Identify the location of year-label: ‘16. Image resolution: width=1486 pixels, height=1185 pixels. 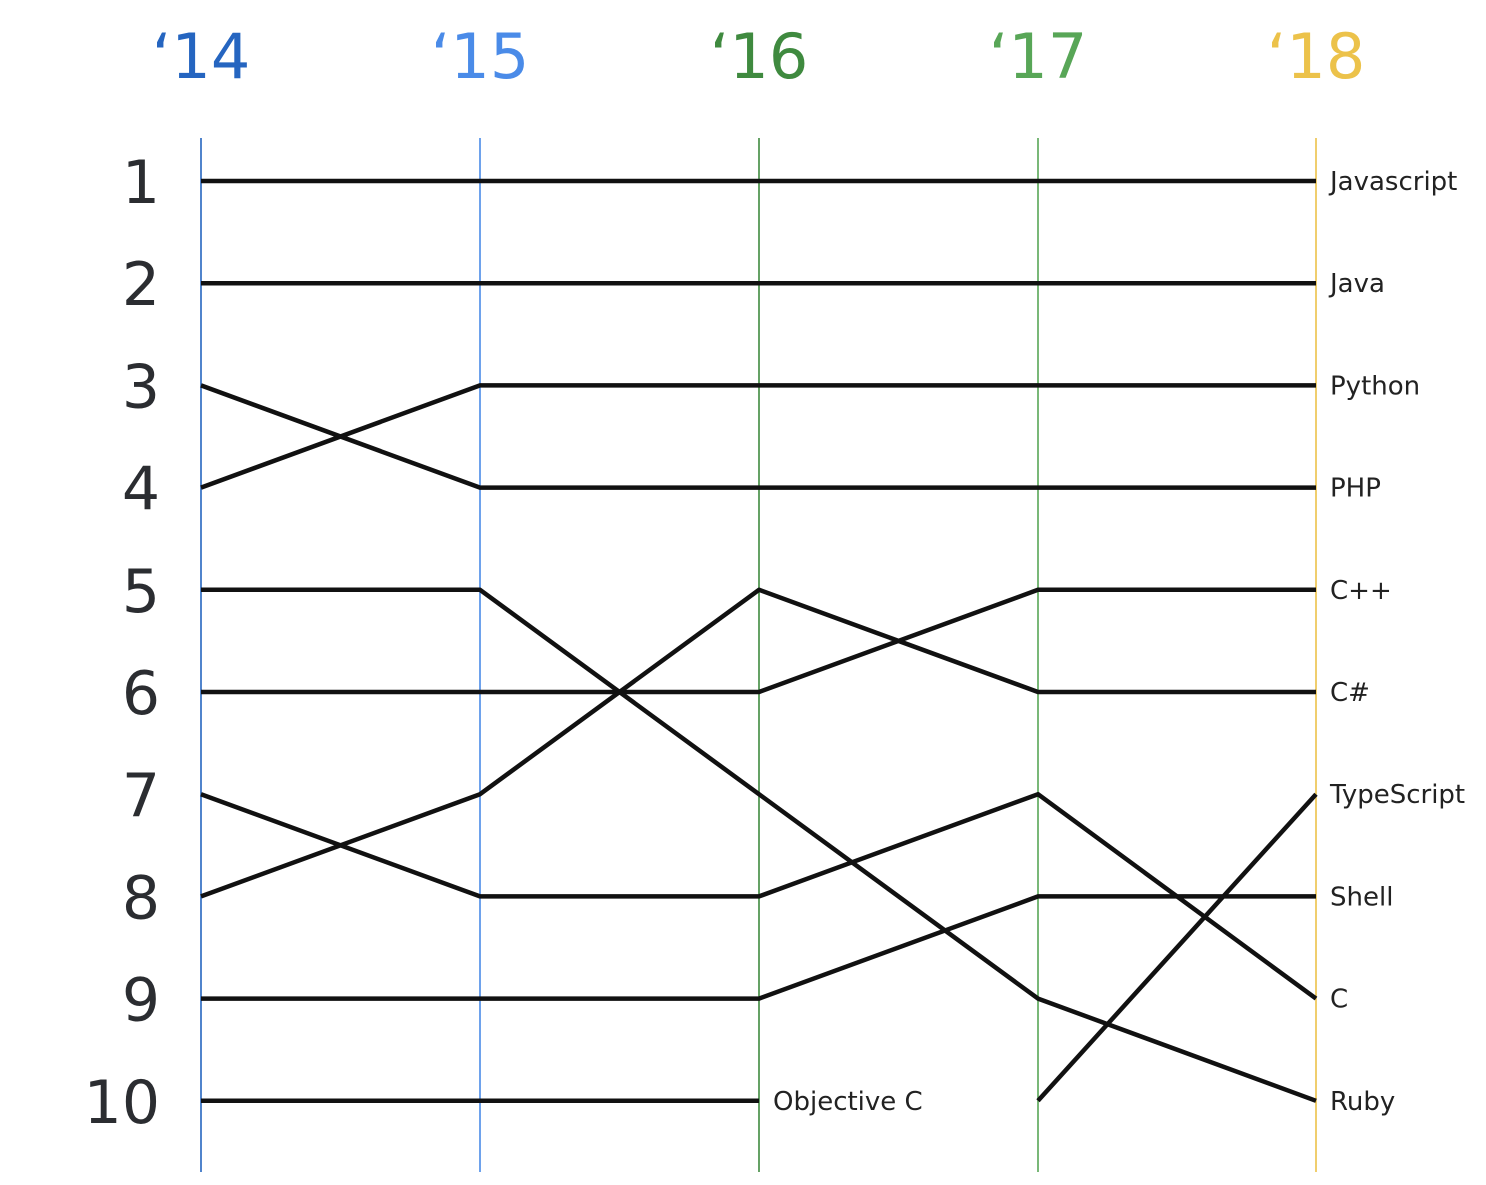
(759, 56).